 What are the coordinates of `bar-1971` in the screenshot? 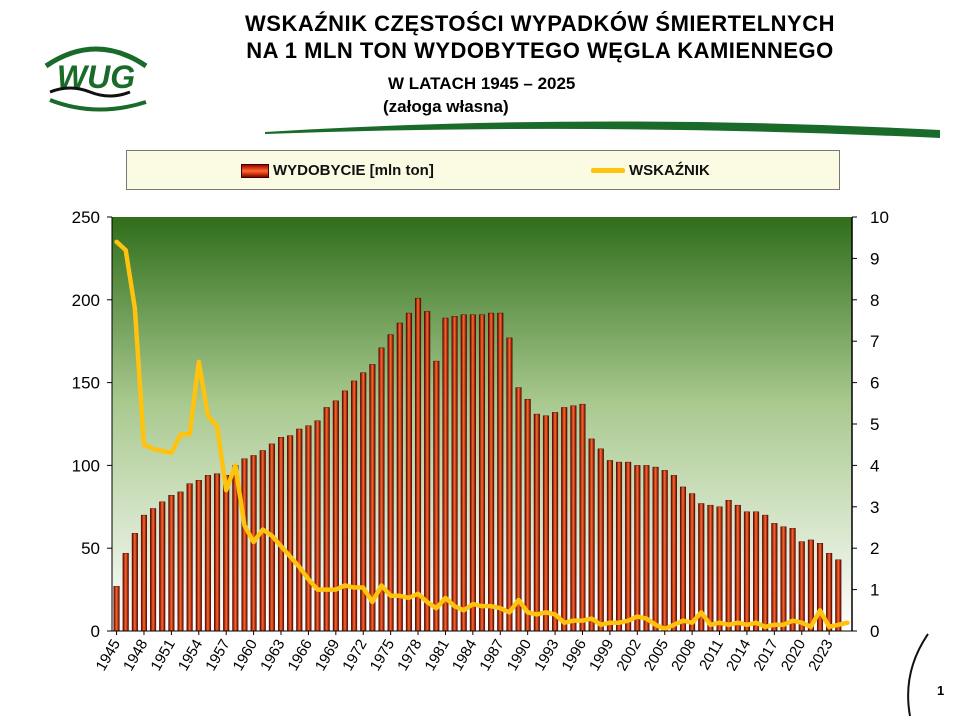 It's located at (354, 506).